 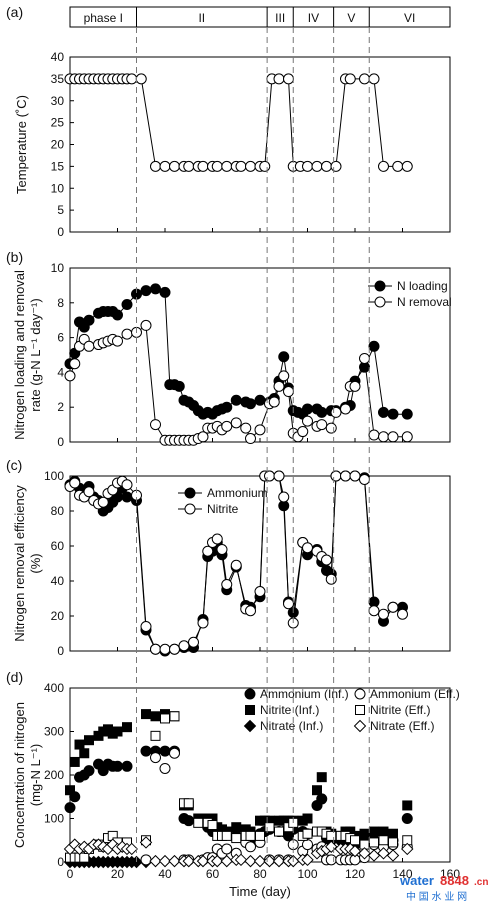 What do you see at coordinates (450, 874) in the screenshot?
I see `xtick-label: 160` at bounding box center [450, 874].